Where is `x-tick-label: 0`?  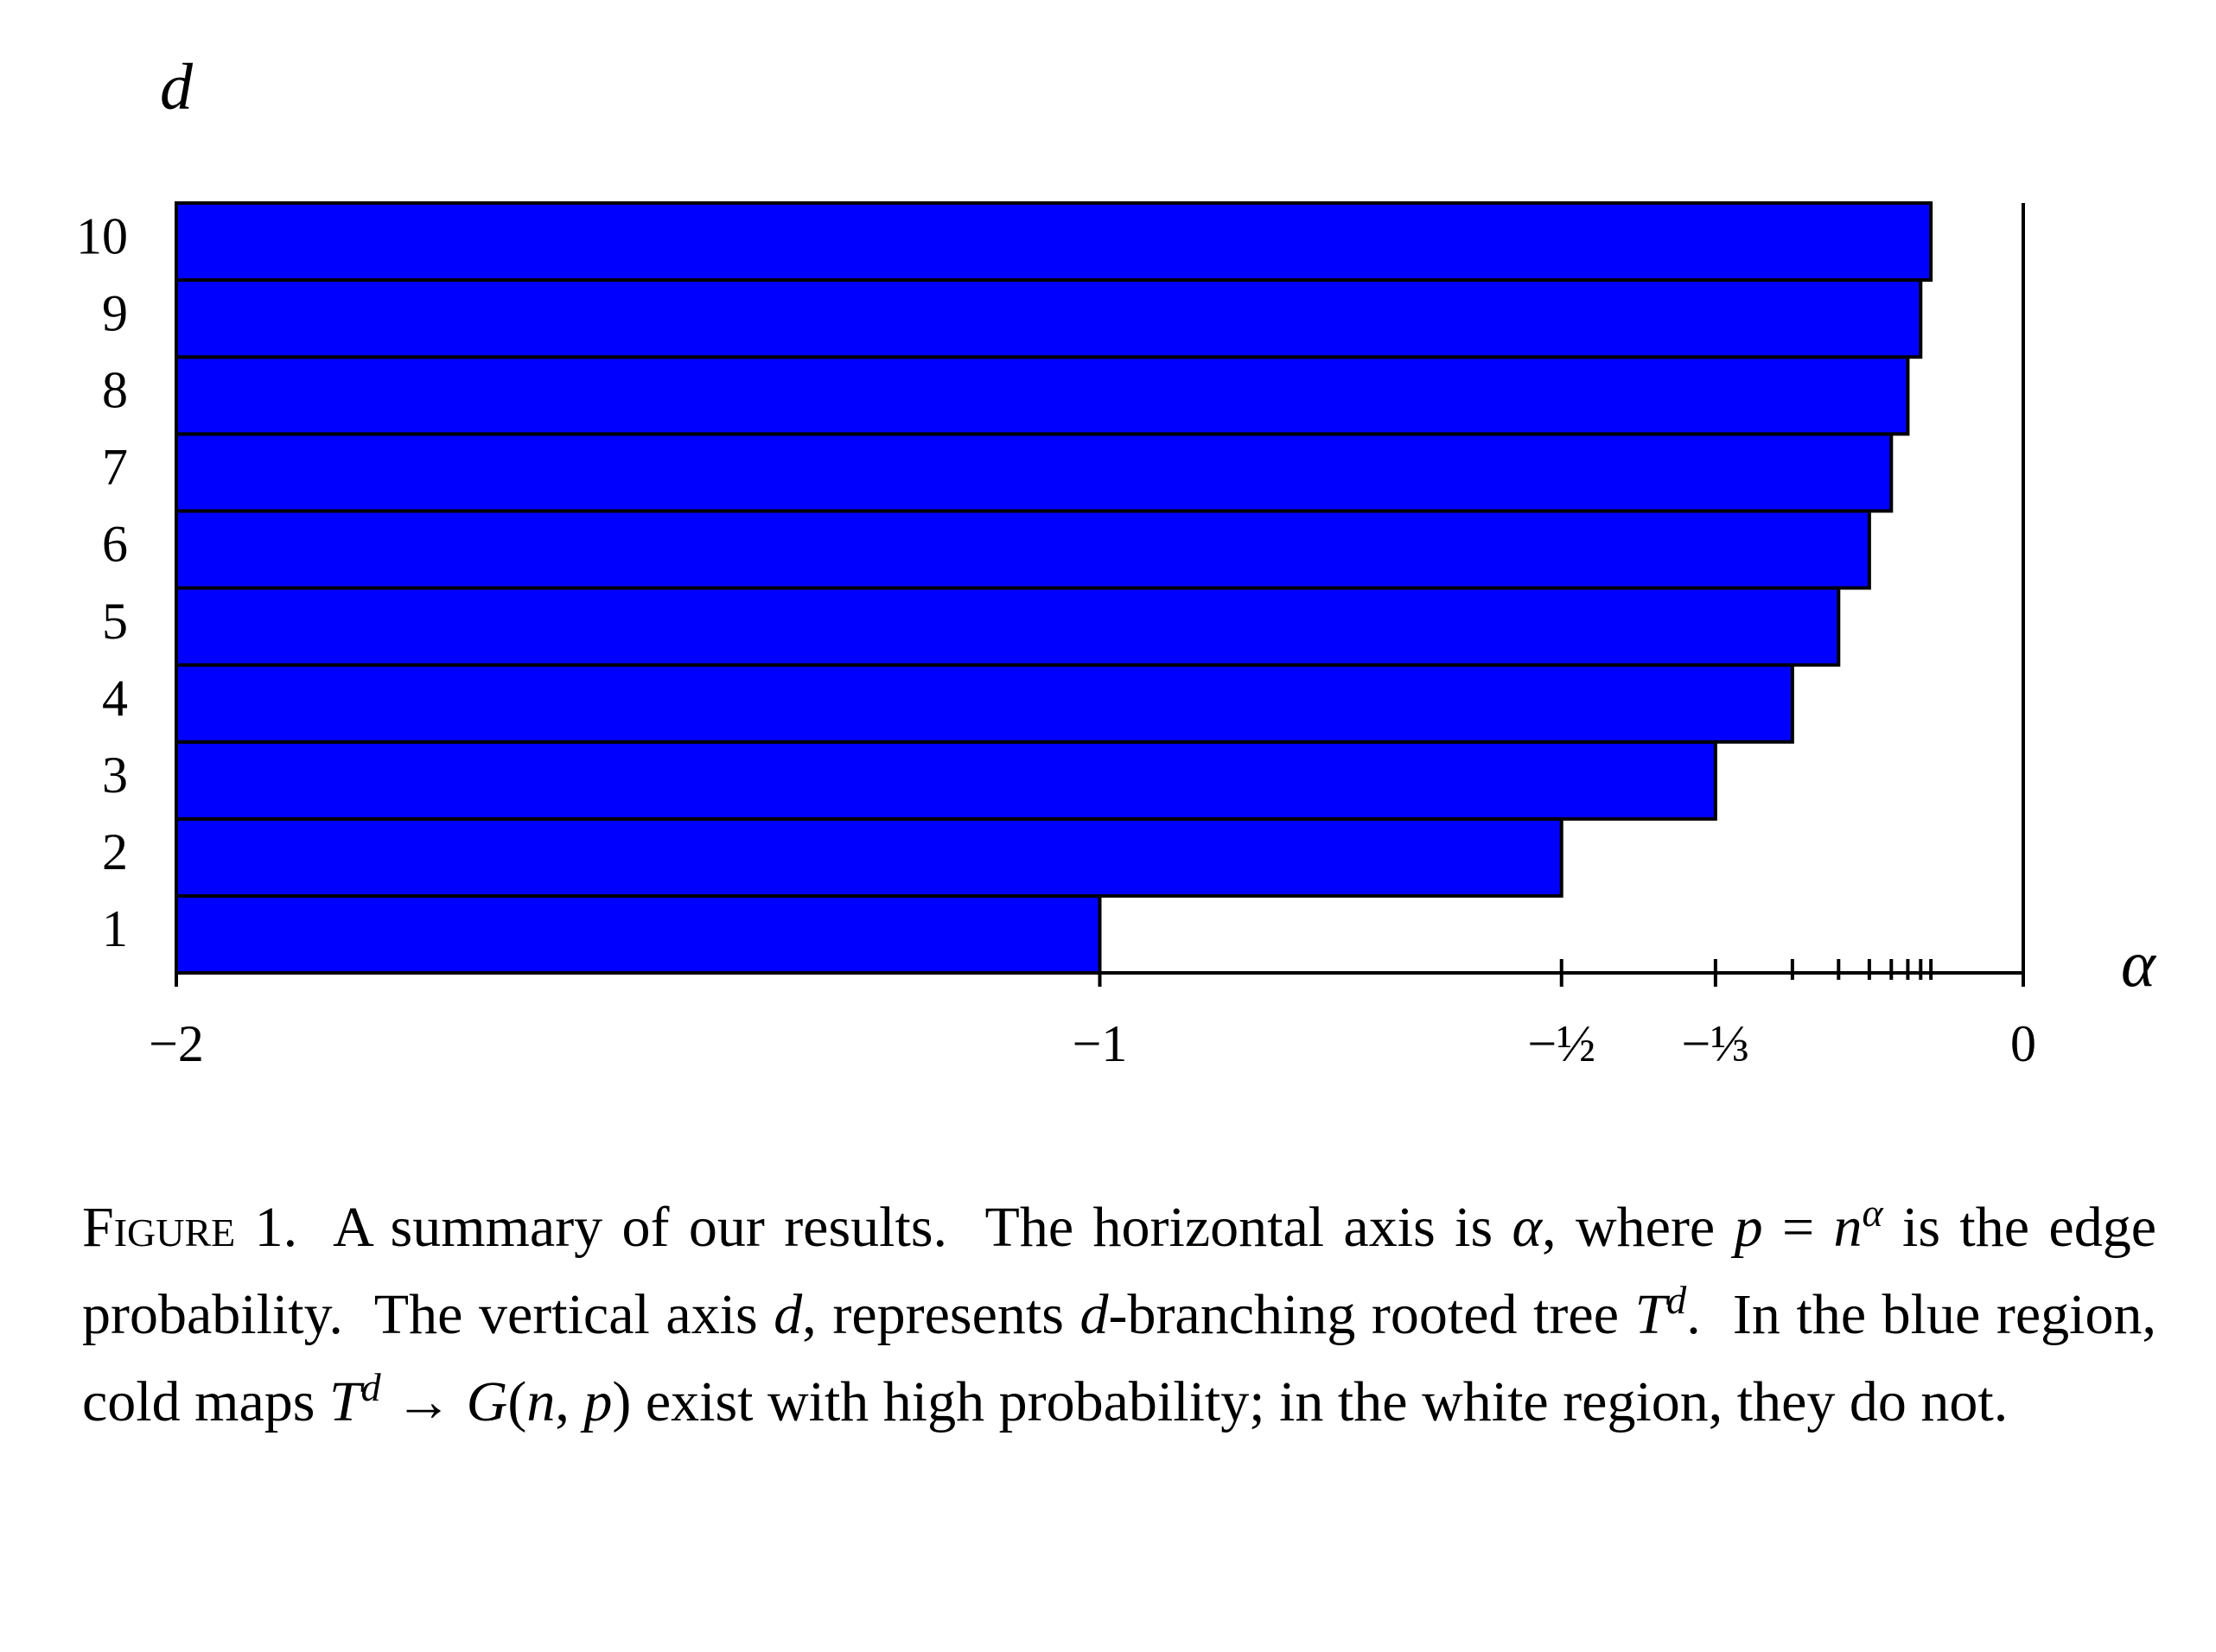
x-tick-label: 0 is located at coordinates (2023, 1043).